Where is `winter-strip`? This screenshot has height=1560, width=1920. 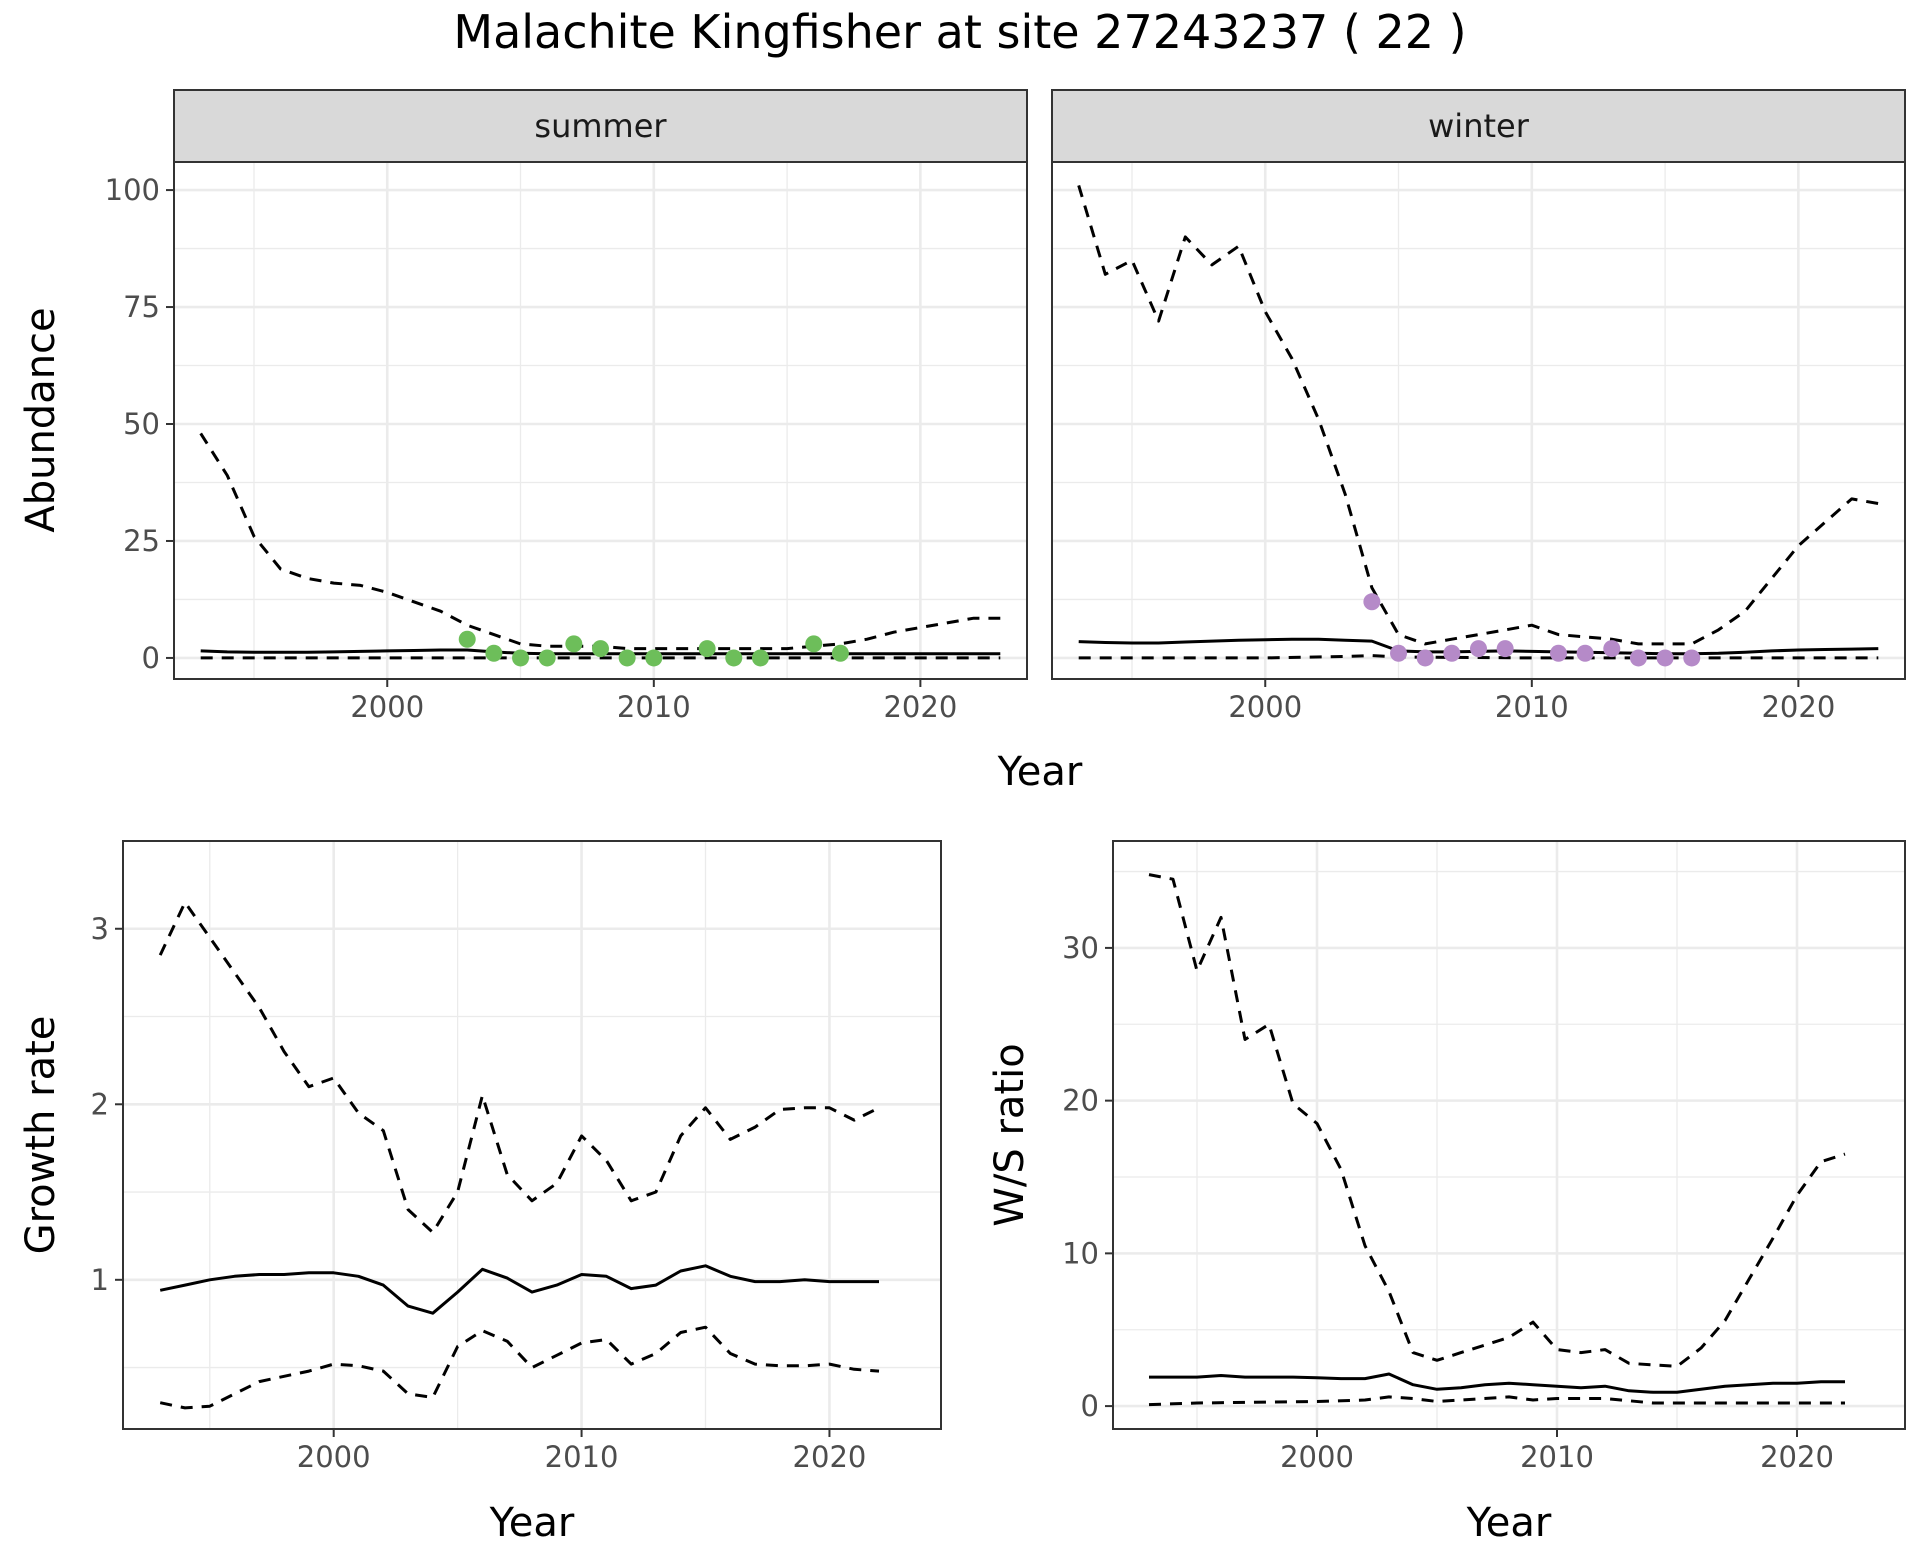 winter-strip is located at coordinates (1478, 126).